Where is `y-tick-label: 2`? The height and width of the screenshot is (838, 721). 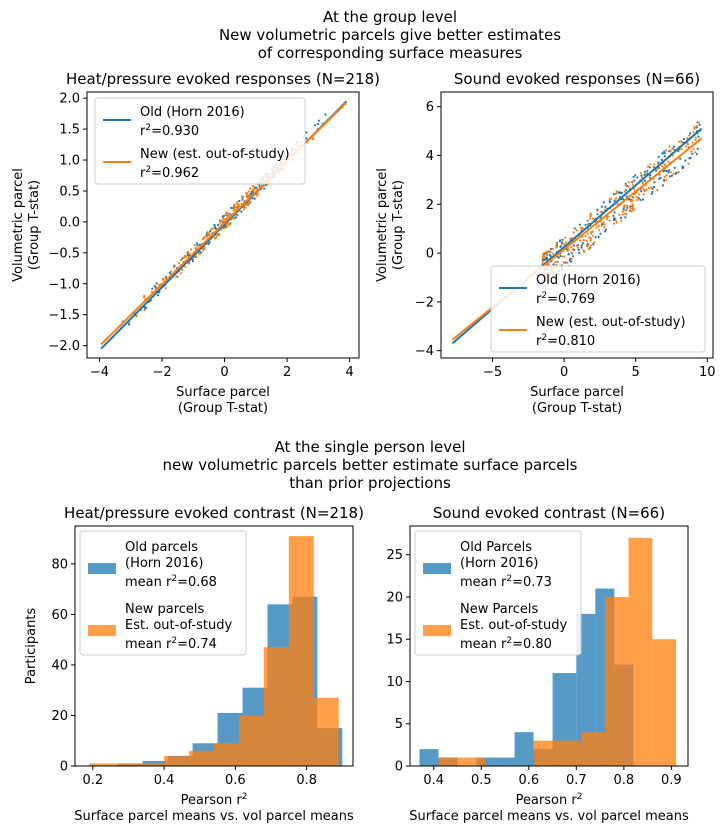 y-tick-label: 2 is located at coordinates (430, 205).